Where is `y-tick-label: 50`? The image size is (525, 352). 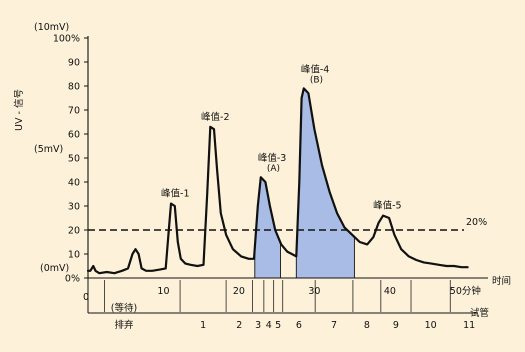
y-tick-label: 50 is located at coordinates (74, 159).